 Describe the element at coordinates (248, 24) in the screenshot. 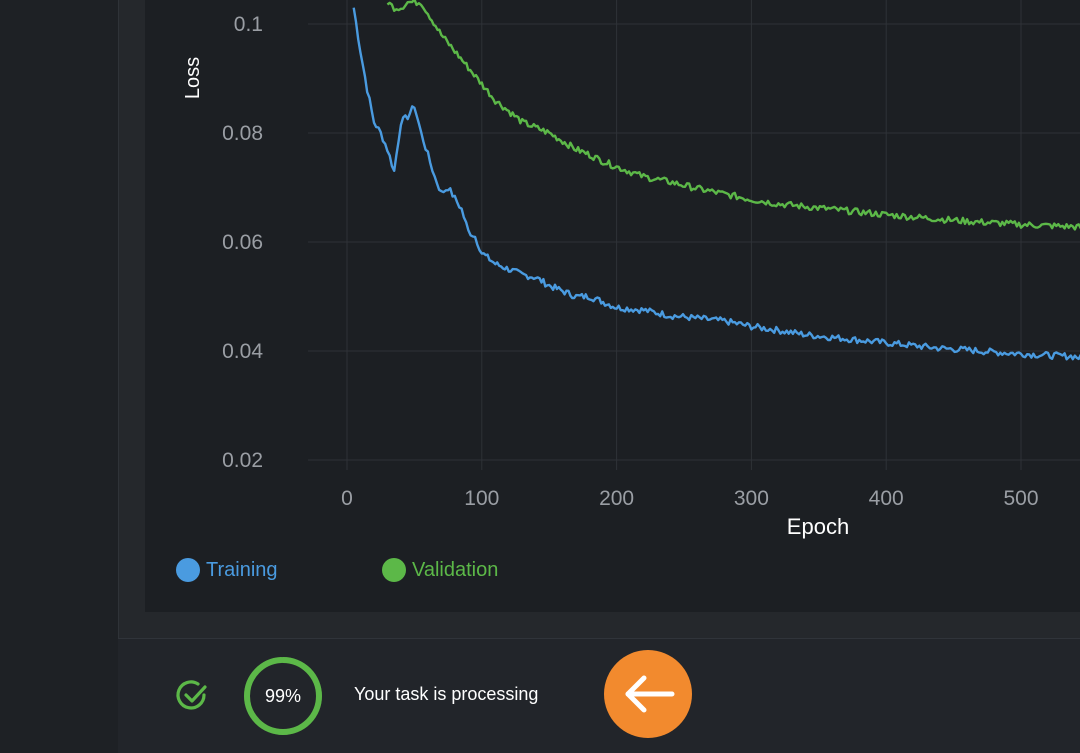

I see `y-tick-label: 0.1` at that location.